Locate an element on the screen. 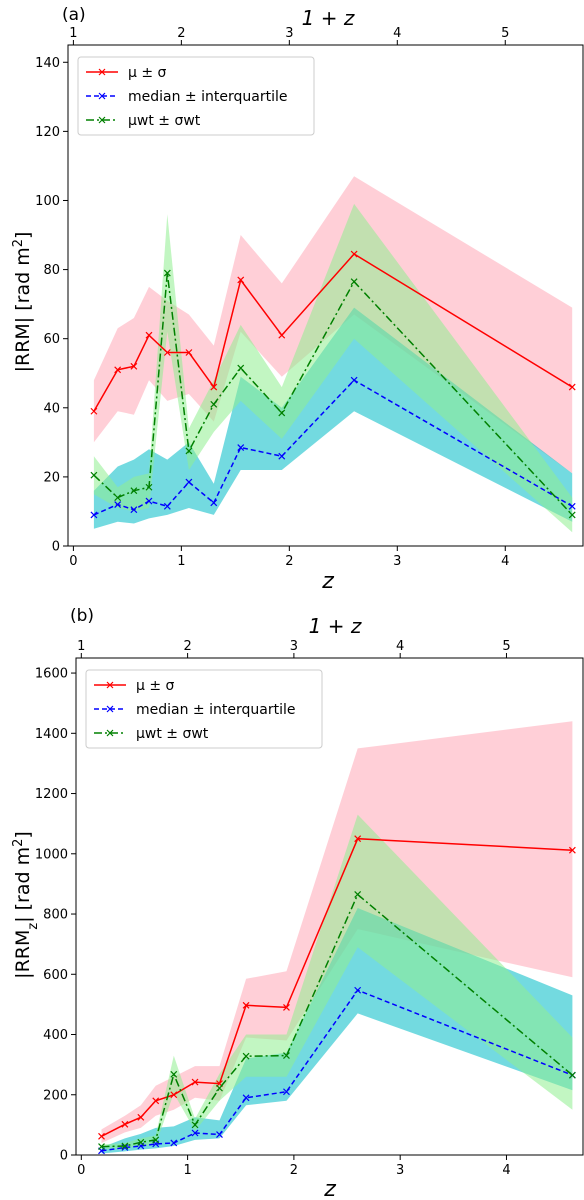  y-tick-label-b-3: 600 is located at coordinates (55, 975).